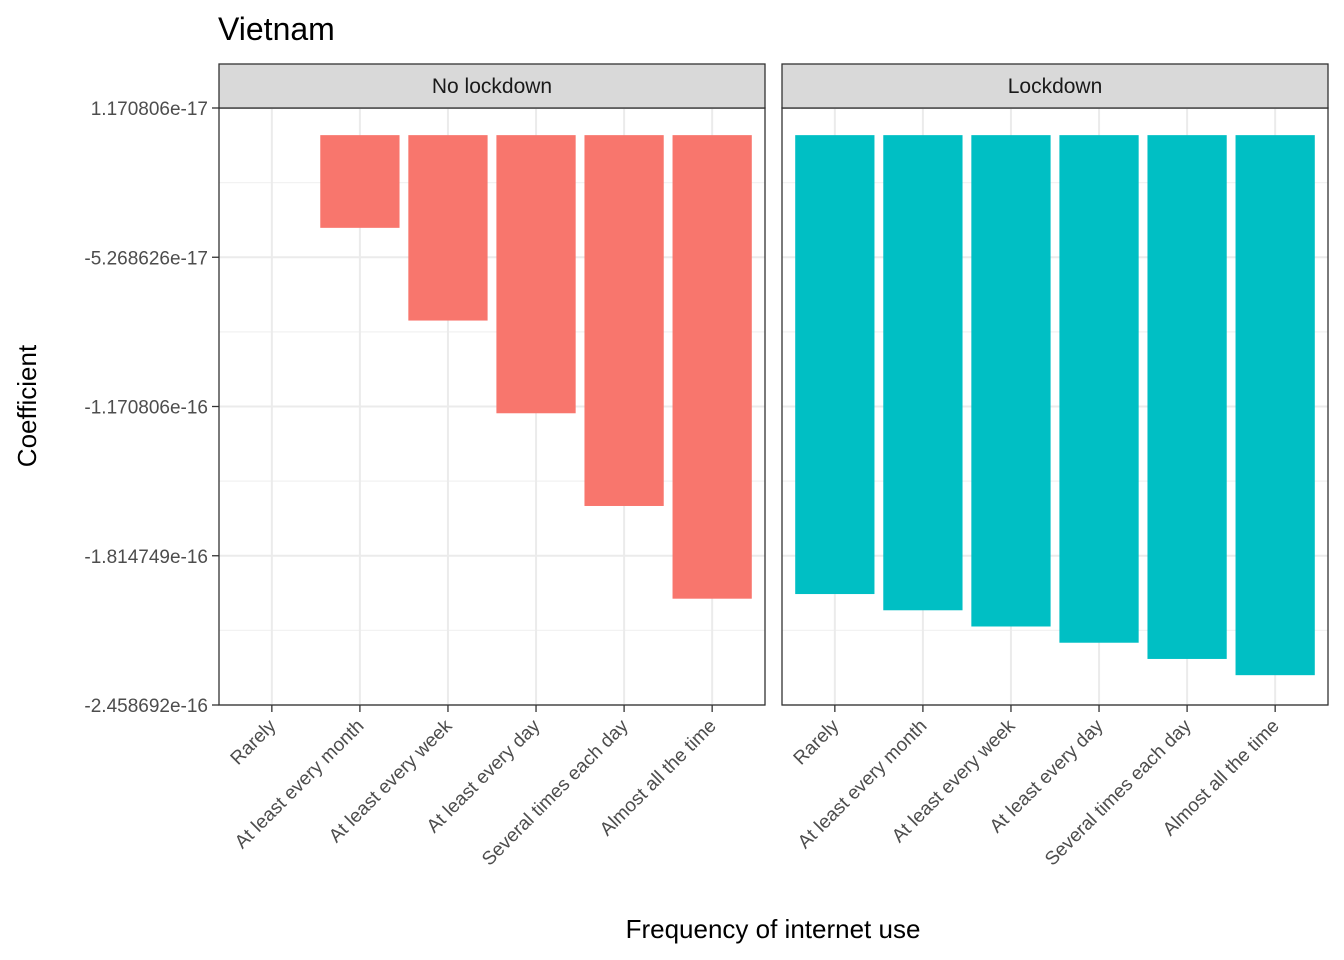 This screenshot has height=960, width=1344. What do you see at coordinates (146, 408) in the screenshot?
I see `y-tick-label: -1.170806e-16` at bounding box center [146, 408].